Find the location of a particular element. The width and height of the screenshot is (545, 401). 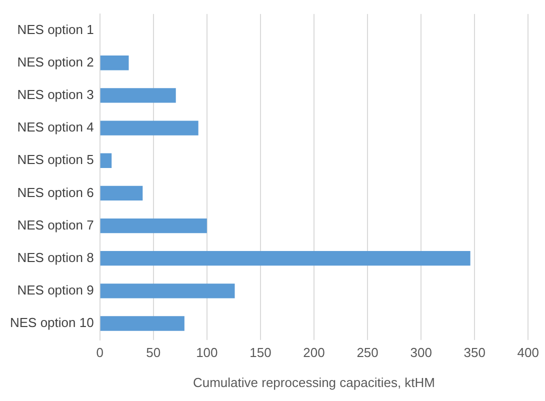

y-tick-label: NES option 1 is located at coordinates (55, 29).